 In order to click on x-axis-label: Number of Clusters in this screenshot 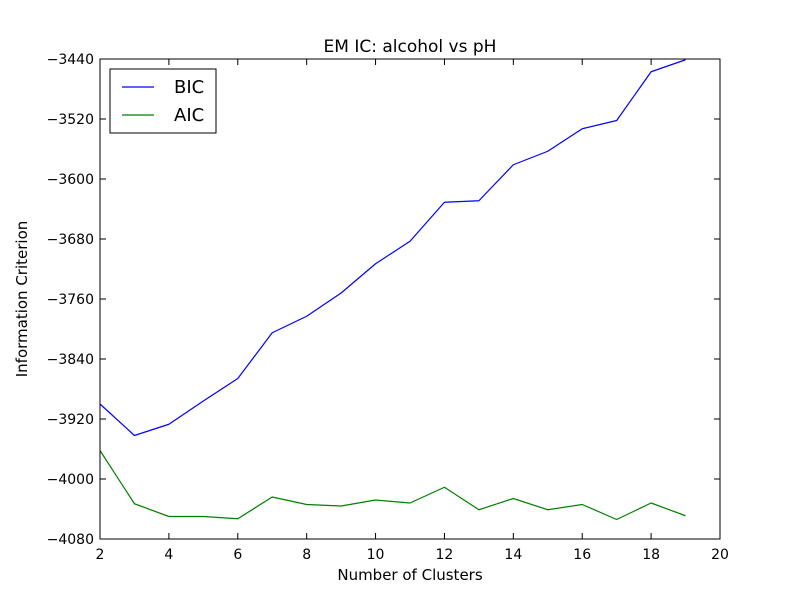, I will do `click(409, 575)`.